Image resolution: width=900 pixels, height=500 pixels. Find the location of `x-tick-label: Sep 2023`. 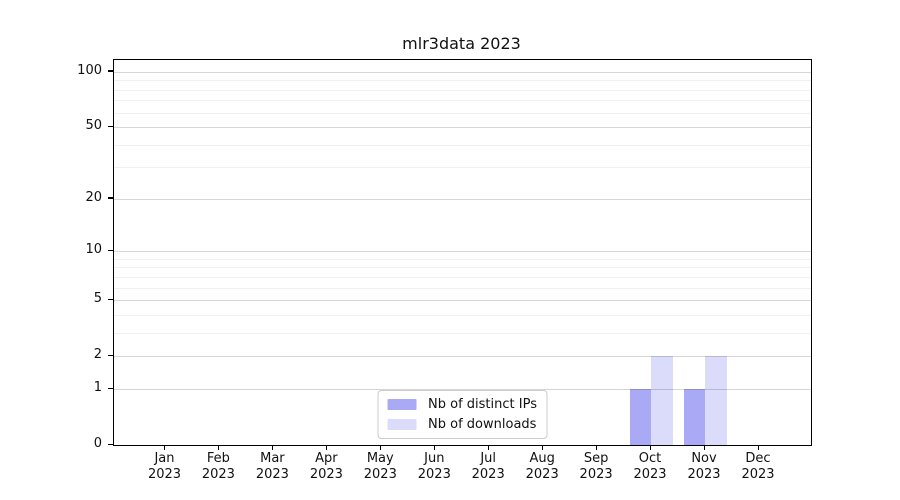

x-tick-label: Sep 2023 is located at coordinates (596, 466).